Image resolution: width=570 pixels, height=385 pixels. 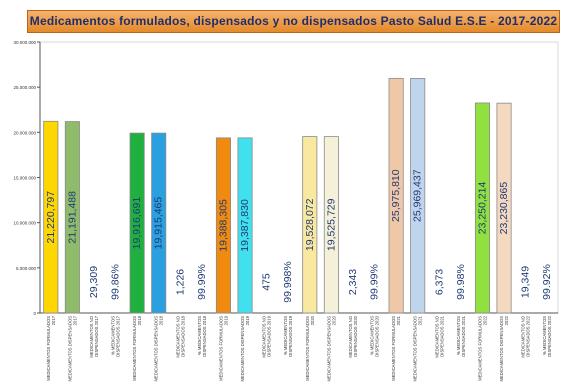 I want to click on data-label: 1,226, so click(x=180, y=282).